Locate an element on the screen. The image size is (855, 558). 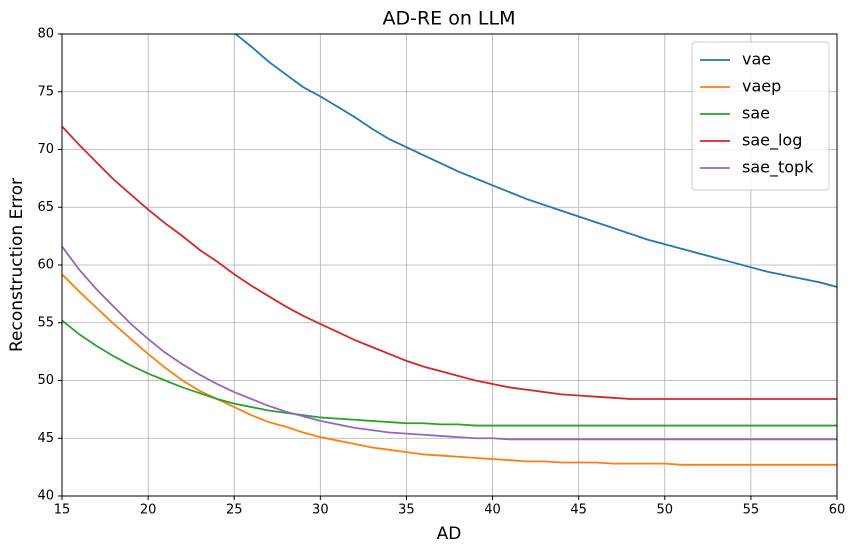
y-tick-label: 40 is located at coordinates (45, 496).